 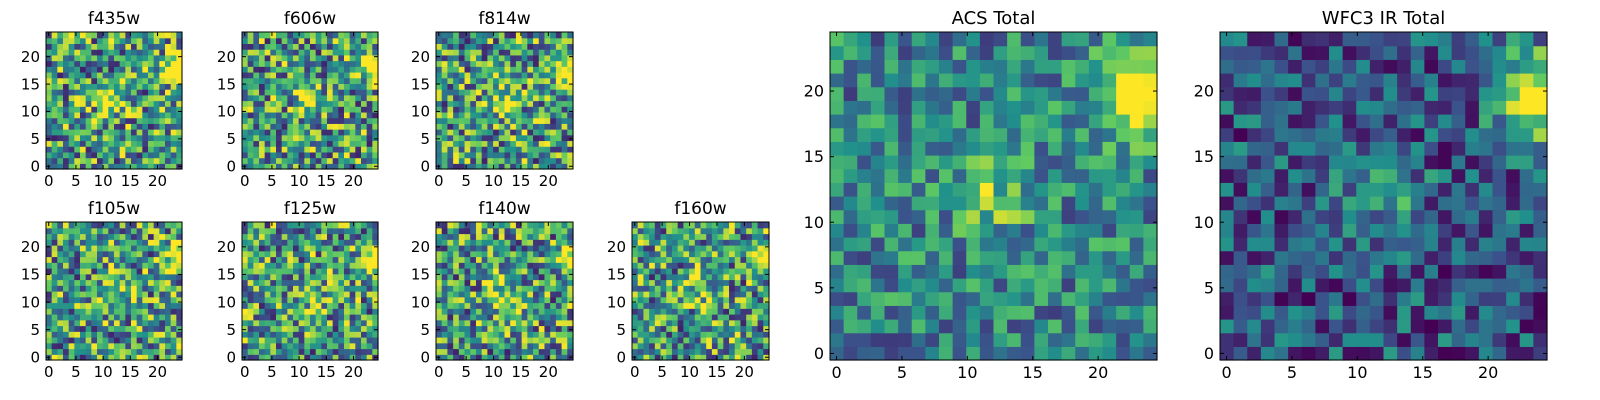 I want to click on x-tick-label: 5, so click(x=272, y=372).